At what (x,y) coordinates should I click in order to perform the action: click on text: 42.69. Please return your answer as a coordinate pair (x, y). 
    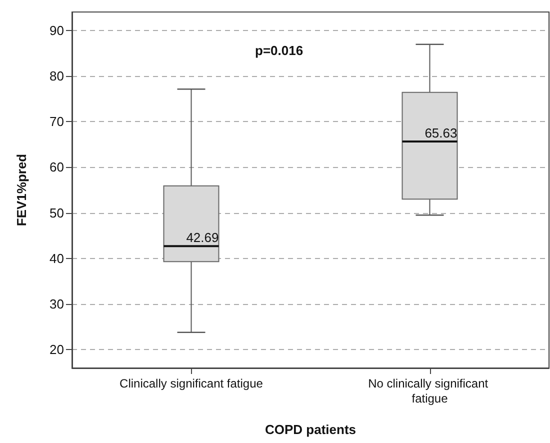
    Looking at the image, I should click on (202, 238).